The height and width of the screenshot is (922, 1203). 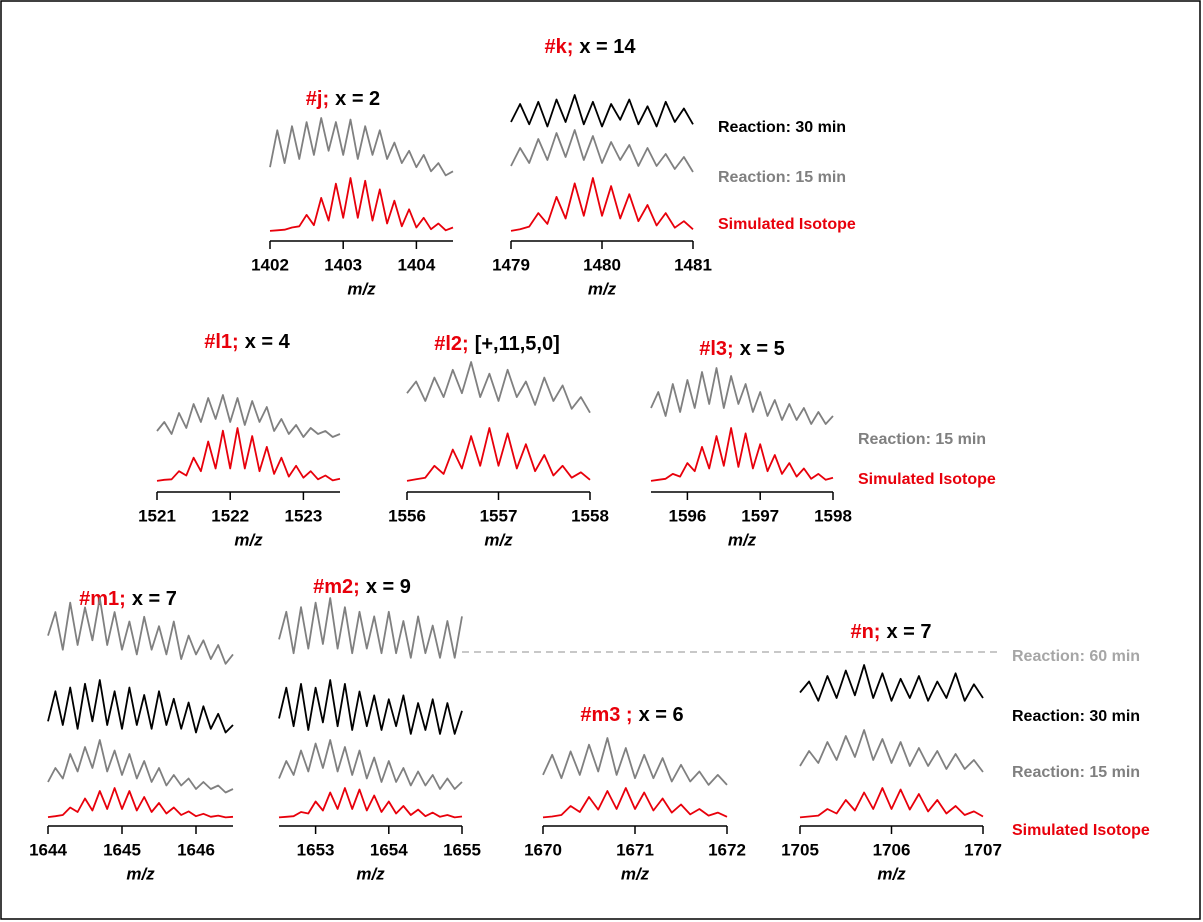 I want to click on x-tick-label: 1670, so click(x=543, y=849).